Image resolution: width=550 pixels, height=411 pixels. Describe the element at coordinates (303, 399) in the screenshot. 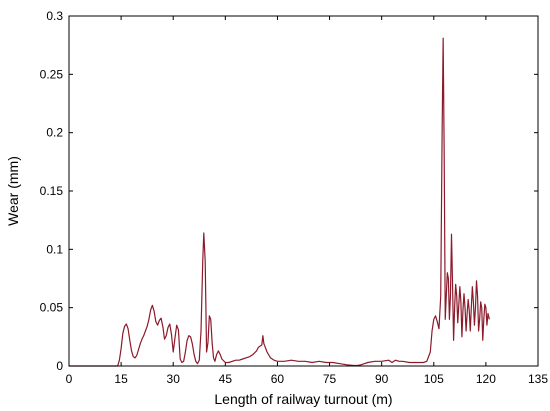

I see `x-axis-label: Length of railway turnout (m)` at that location.